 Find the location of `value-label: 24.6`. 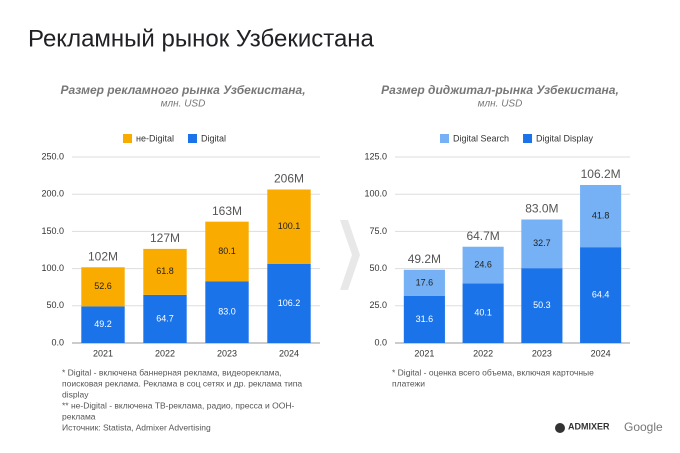

value-label: 24.6 is located at coordinates (483, 264).